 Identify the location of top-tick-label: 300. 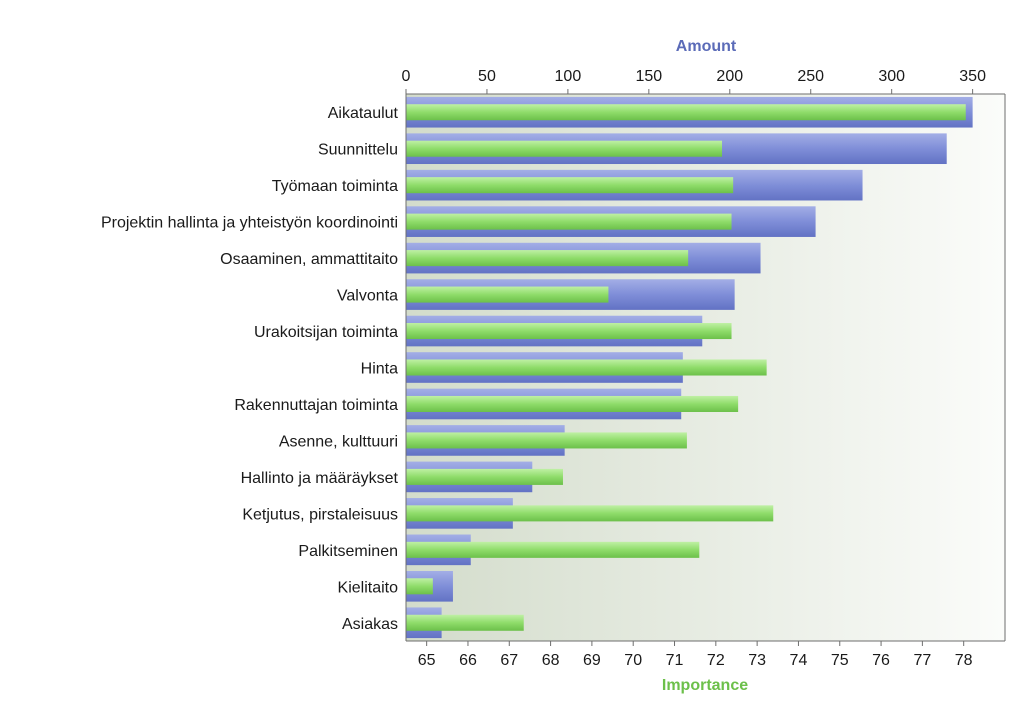
(891, 76).